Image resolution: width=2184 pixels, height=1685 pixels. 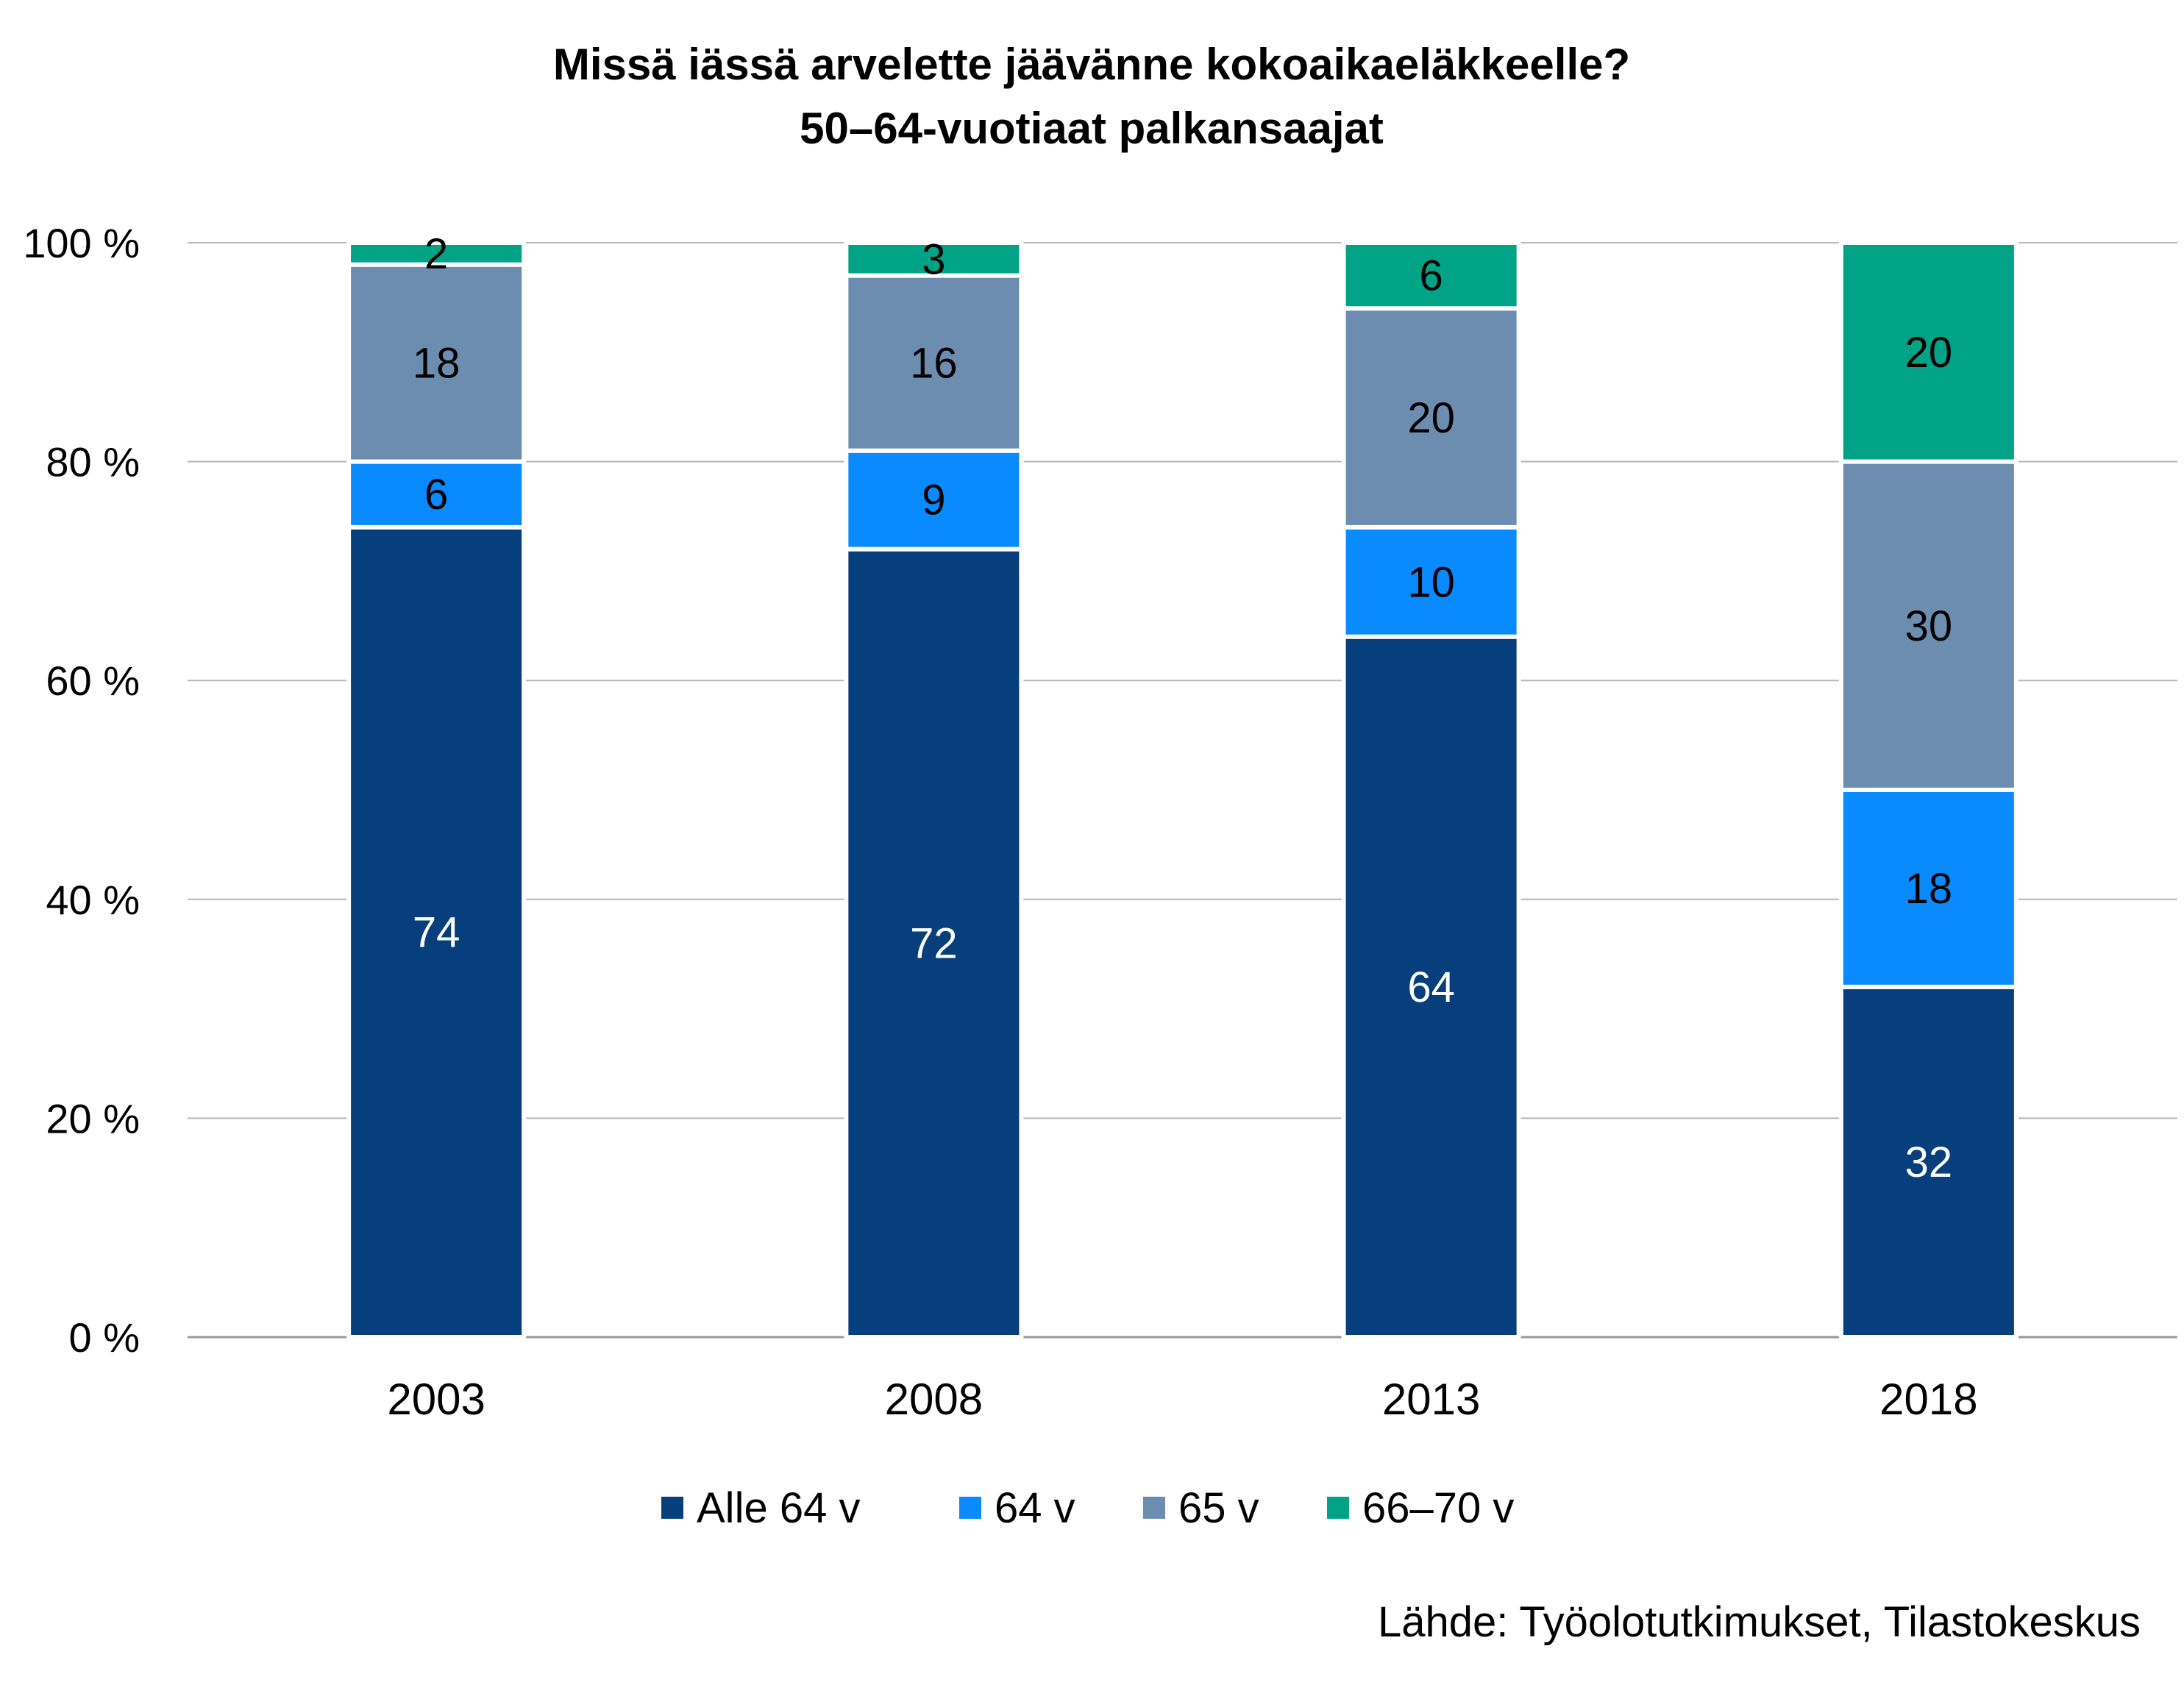 I want to click on data-label: 9, so click(x=933, y=500).